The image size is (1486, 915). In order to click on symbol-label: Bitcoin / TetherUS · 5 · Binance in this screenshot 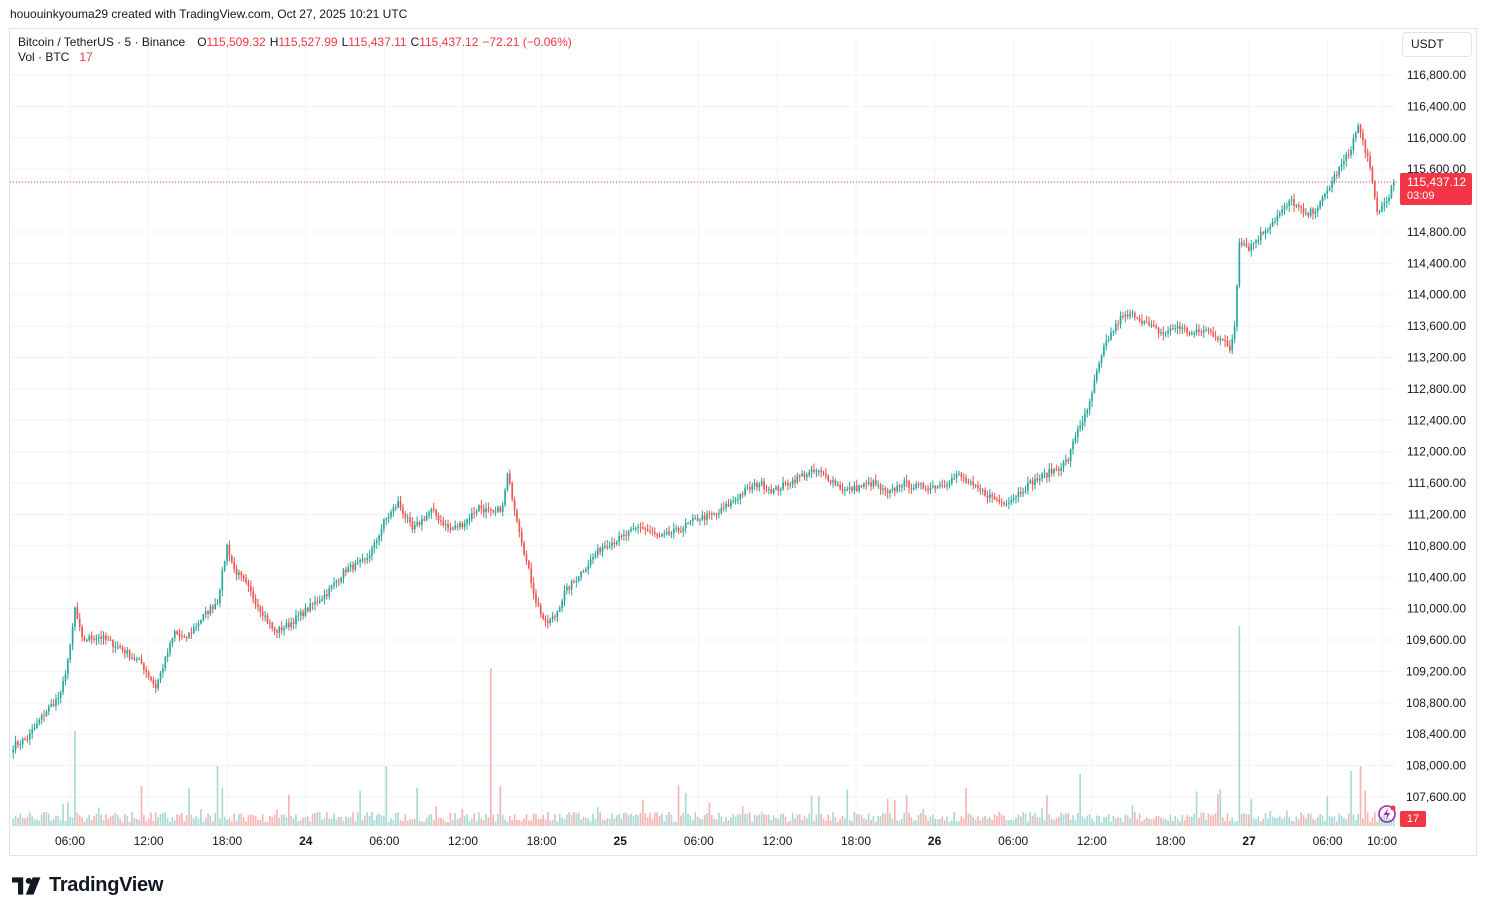, I will do `click(102, 42)`.